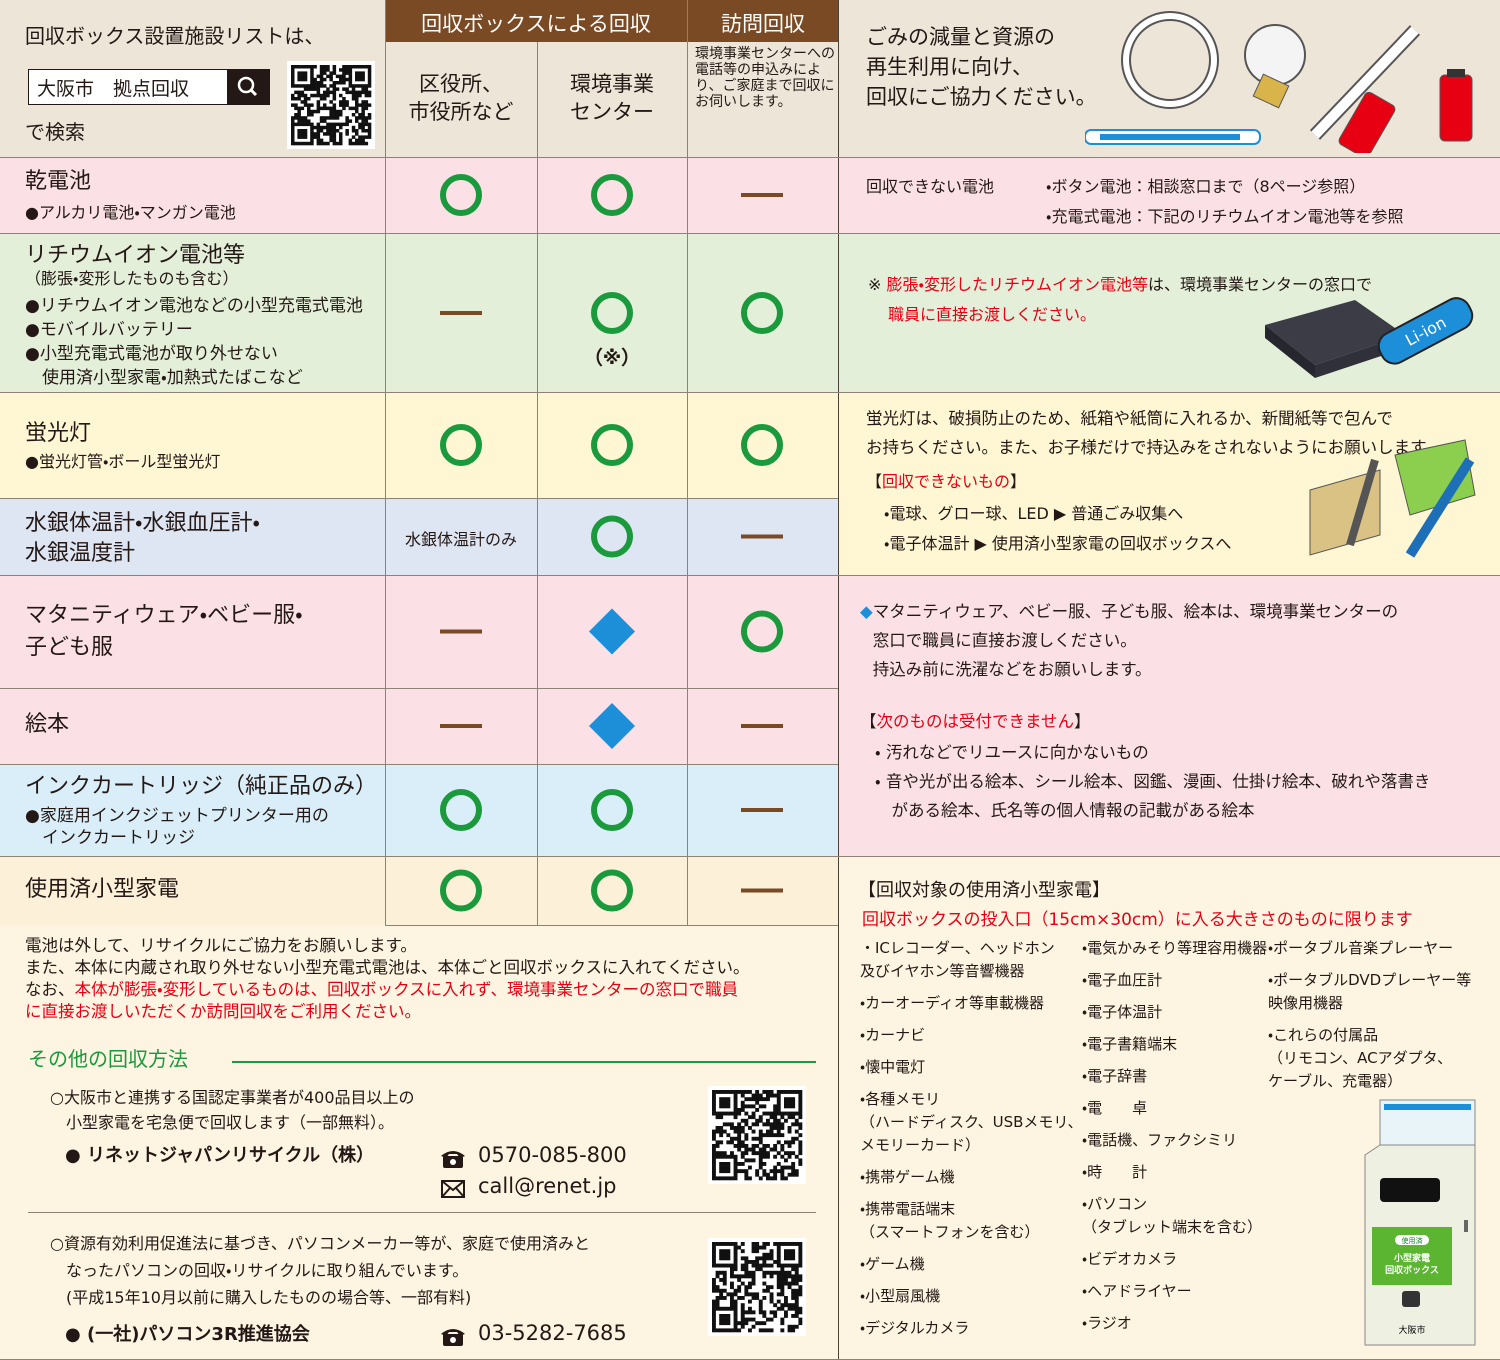 The width and height of the screenshot is (1500, 1360). Describe the element at coordinates (1160, 1140) in the screenshot. I see `appliance-item: ・電話機、ファクシミリ` at that location.